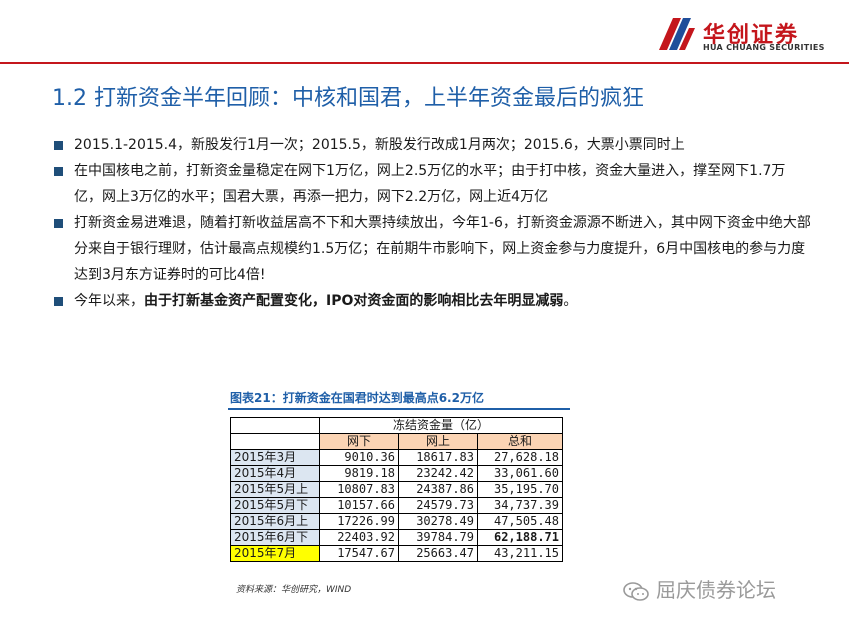  I want to click on table-cell: 22403.92, so click(359, 537).